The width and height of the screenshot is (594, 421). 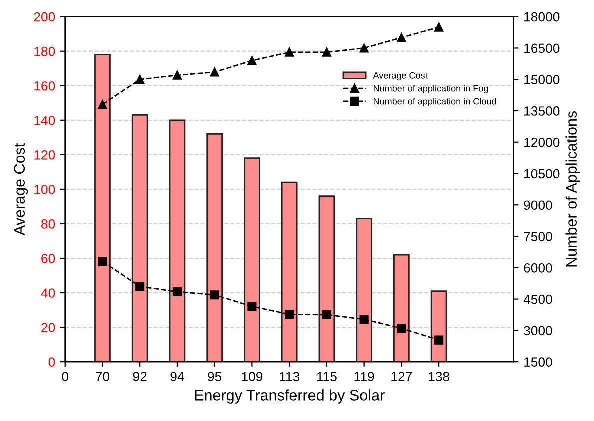 What do you see at coordinates (542, 17) in the screenshot?
I see `y2-tick-label: 18000` at bounding box center [542, 17].